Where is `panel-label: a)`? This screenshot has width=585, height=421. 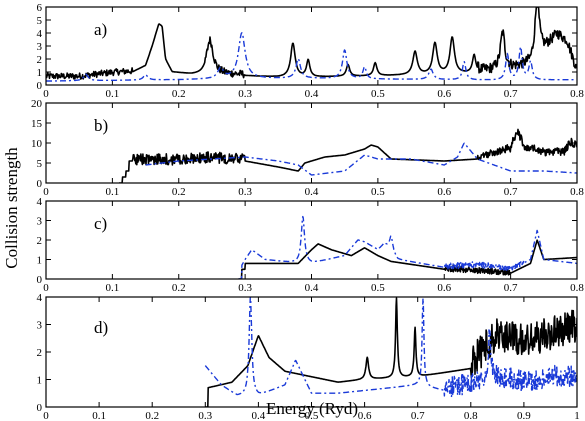
panel-label: a) is located at coordinates (100, 29).